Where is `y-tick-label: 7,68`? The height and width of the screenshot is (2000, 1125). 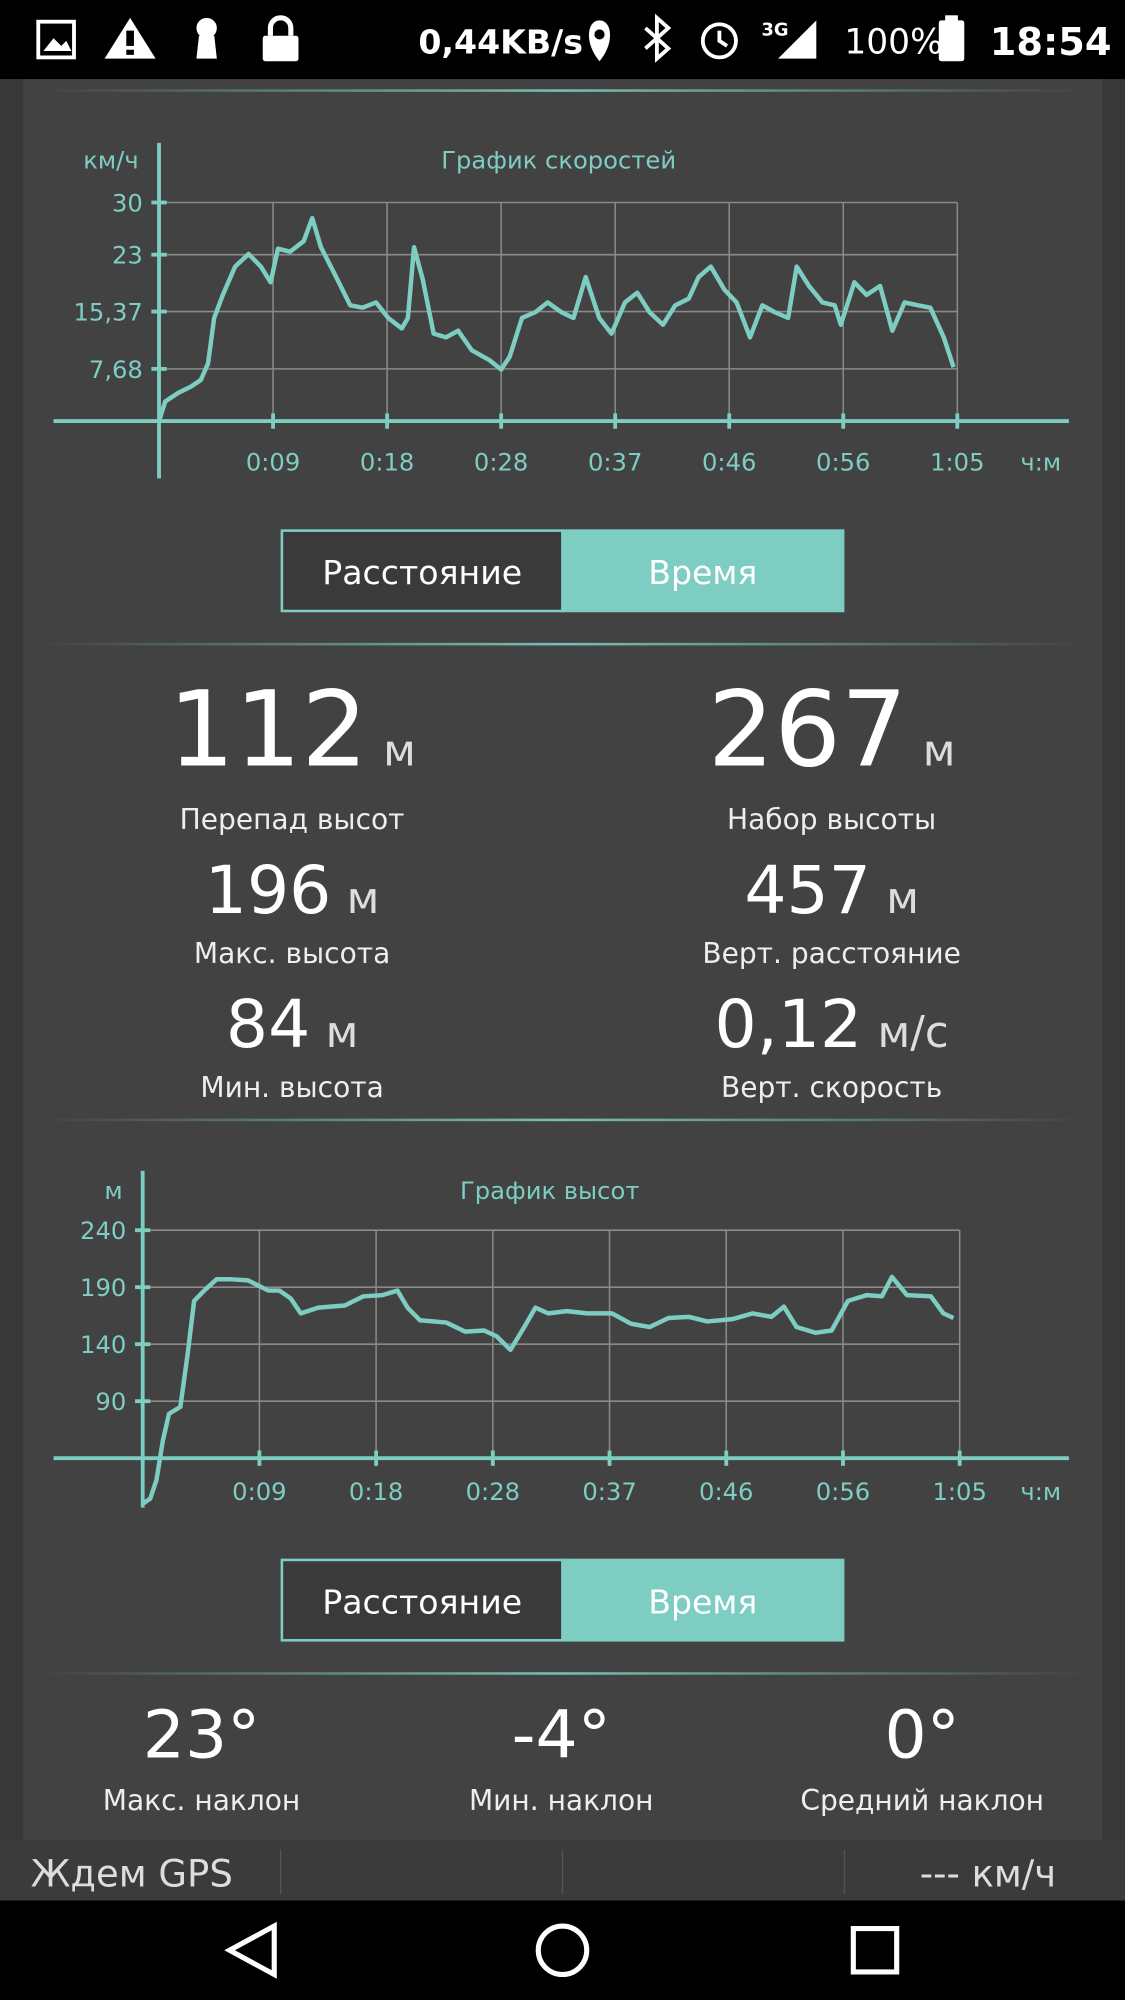 y-tick-label: 7,68 is located at coordinates (116, 370).